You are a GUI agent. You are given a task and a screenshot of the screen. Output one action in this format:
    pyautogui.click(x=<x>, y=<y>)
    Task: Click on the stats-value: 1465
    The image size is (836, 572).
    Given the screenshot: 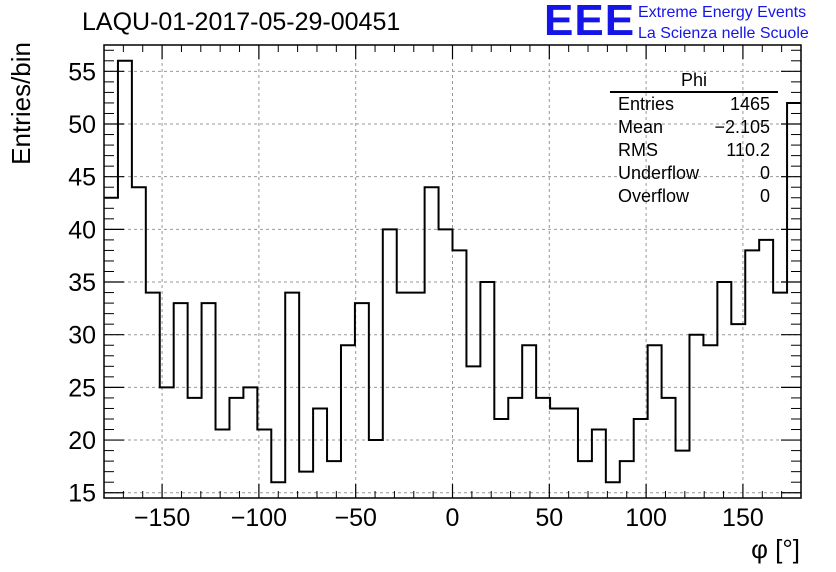 What is the action you would take?
    pyautogui.click(x=749, y=104)
    